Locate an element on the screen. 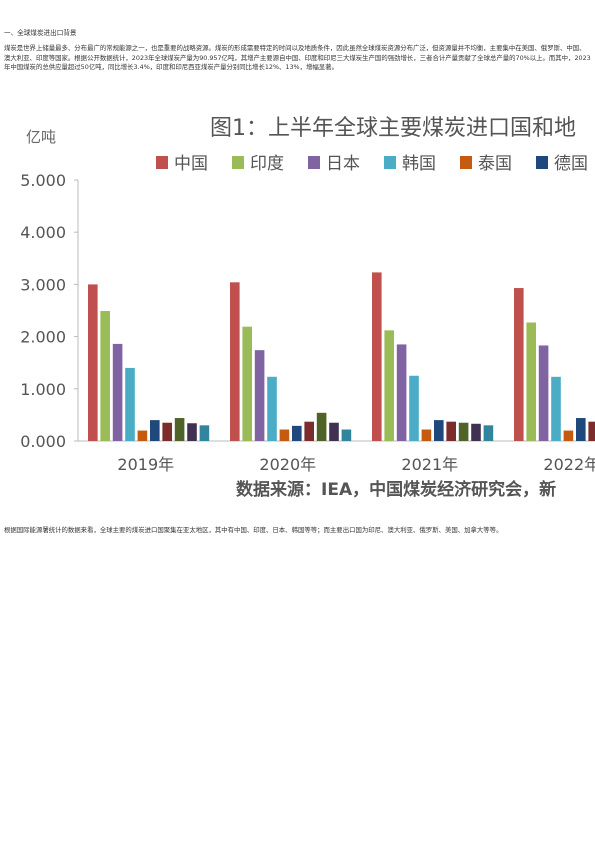  y-tick-label: 3.000 is located at coordinates (43, 284).